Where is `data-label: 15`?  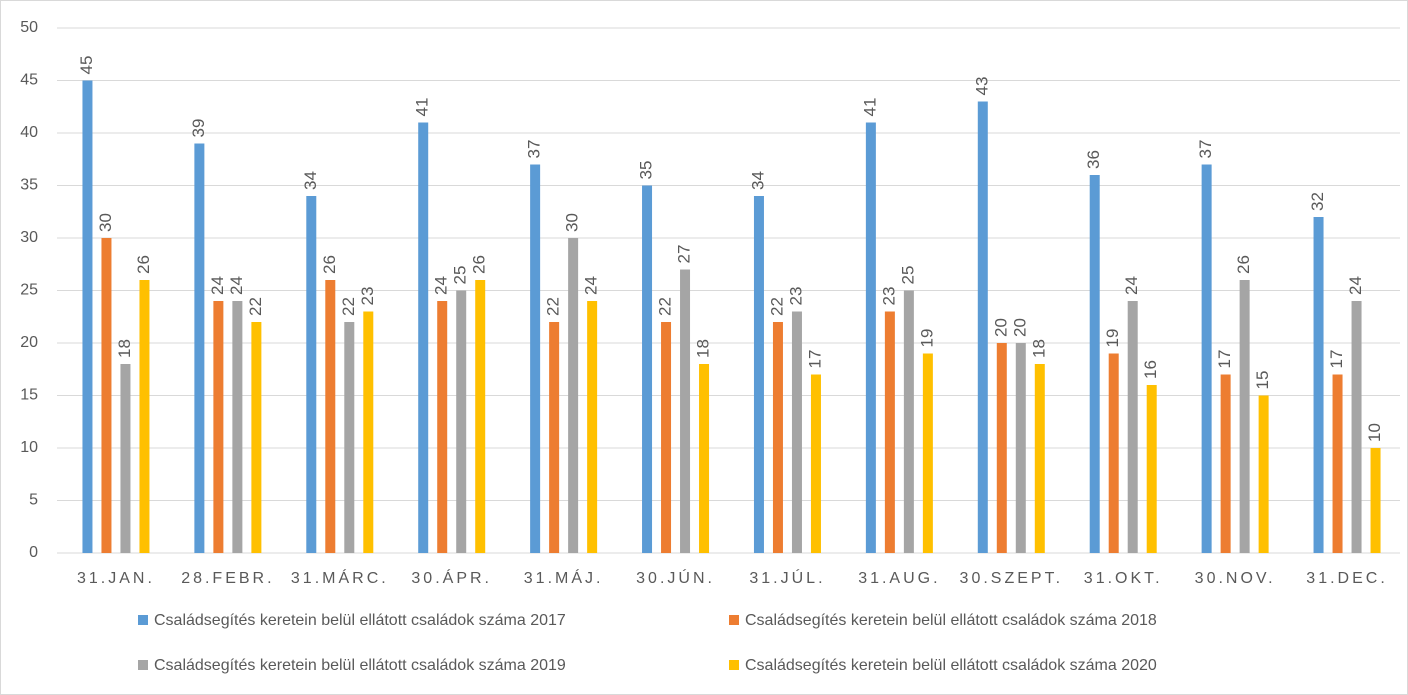 data-label: 15 is located at coordinates (1262, 380).